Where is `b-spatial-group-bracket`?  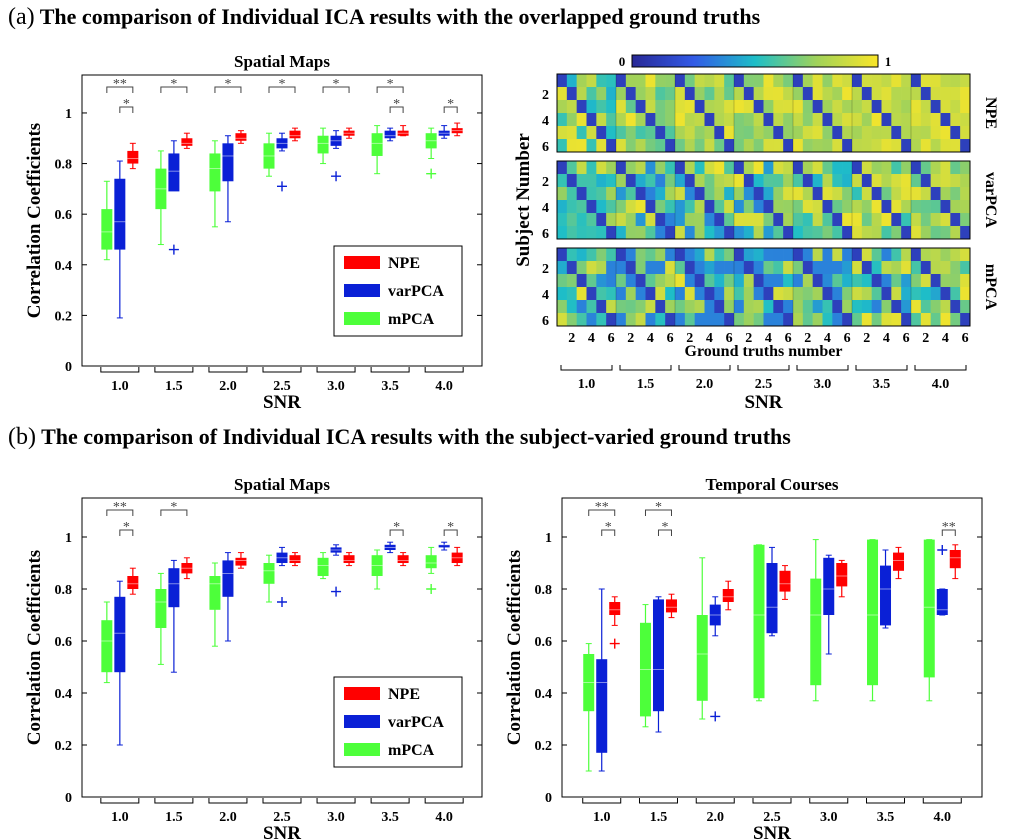 b-spatial-group-bracket is located at coordinates (120, 801).